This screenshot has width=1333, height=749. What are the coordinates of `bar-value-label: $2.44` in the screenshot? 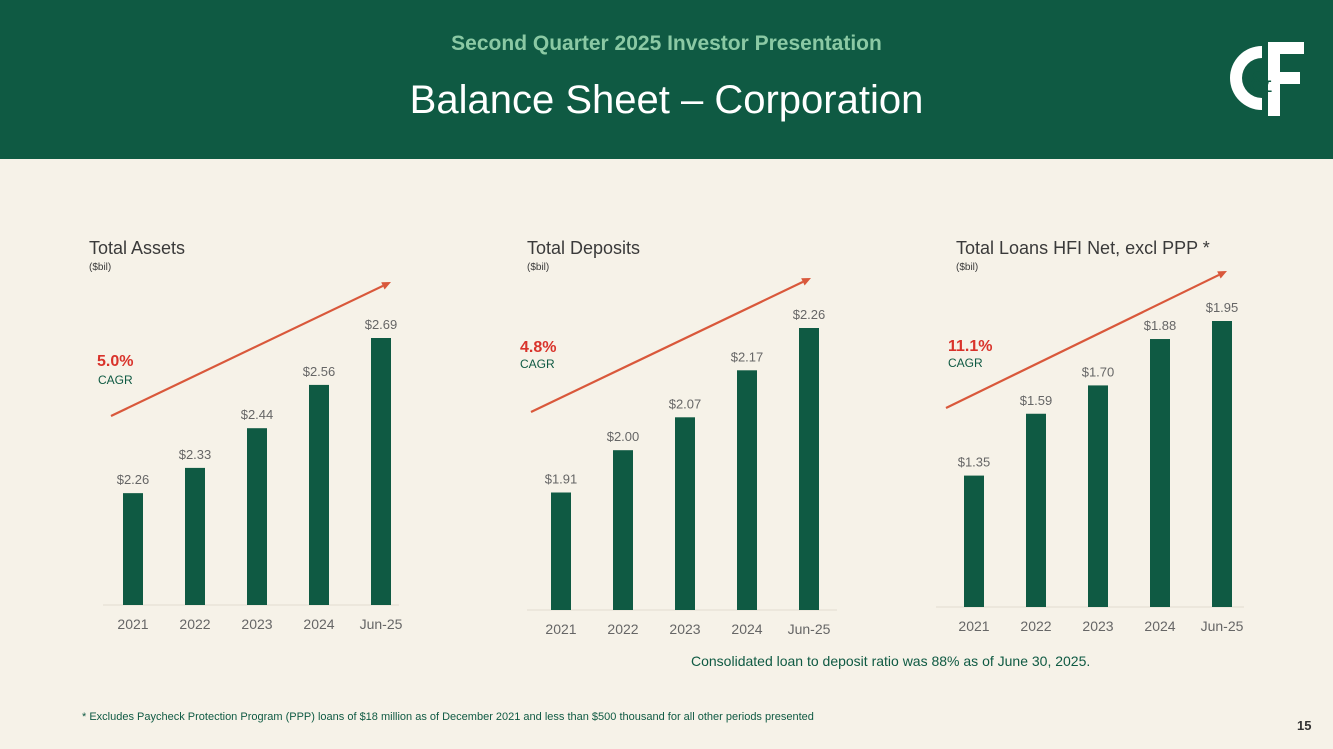 It's located at (257, 414).